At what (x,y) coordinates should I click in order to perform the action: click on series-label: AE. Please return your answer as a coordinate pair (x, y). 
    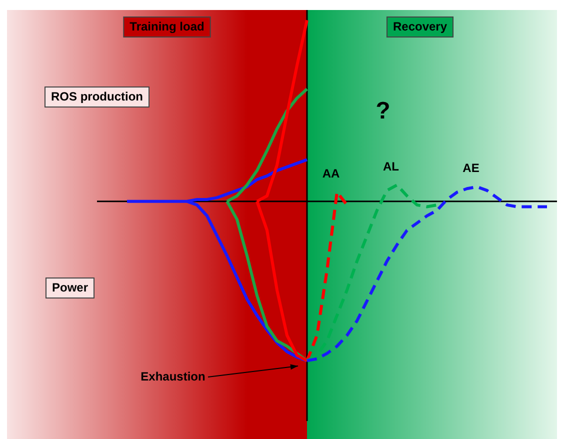
    Looking at the image, I should click on (471, 168).